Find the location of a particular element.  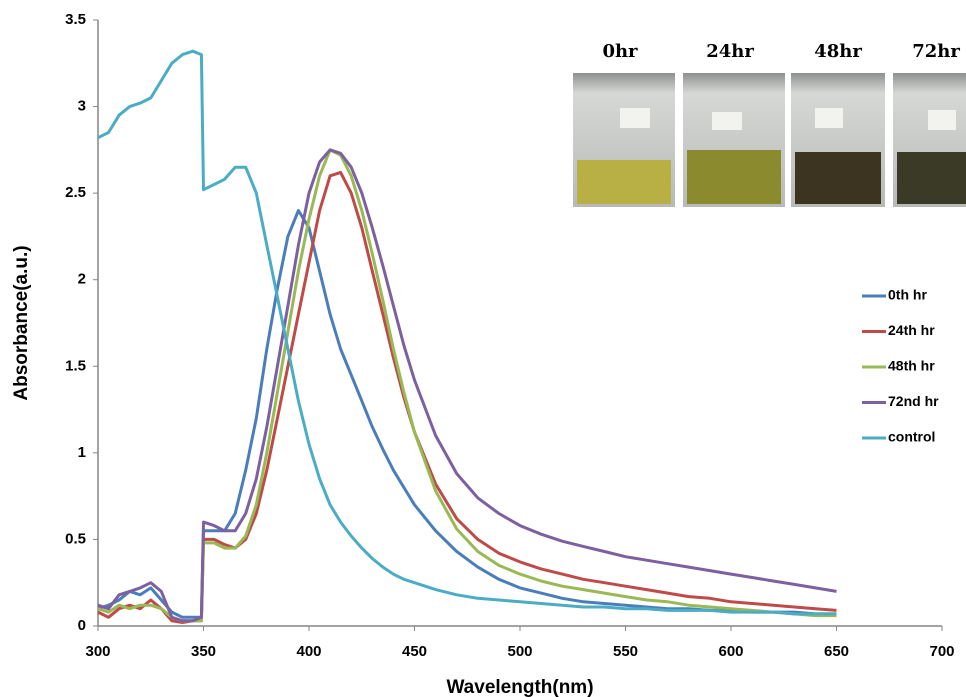

legend-label: 0th hr is located at coordinates (907, 295).